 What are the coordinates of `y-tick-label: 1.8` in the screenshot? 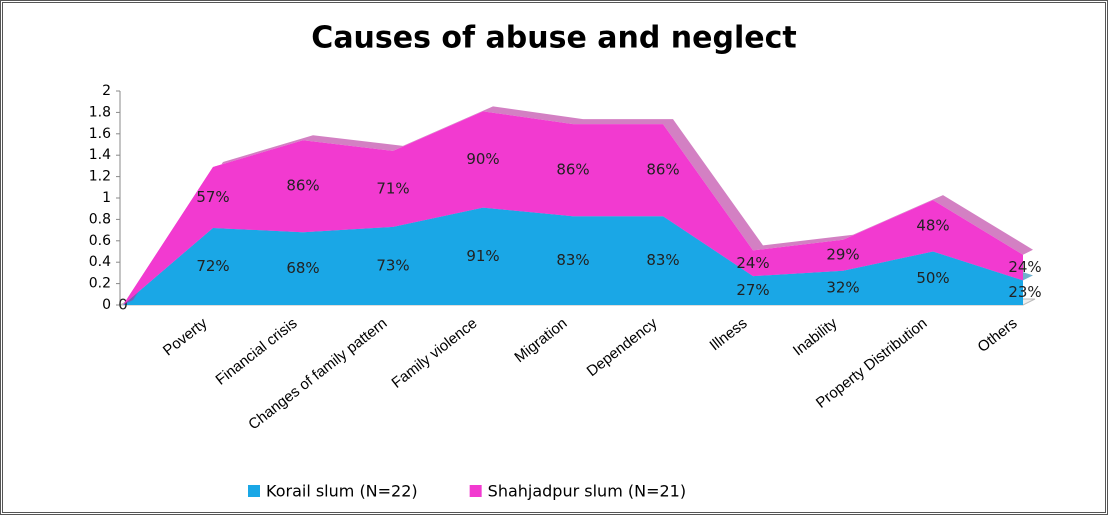 It's located at (100, 112).